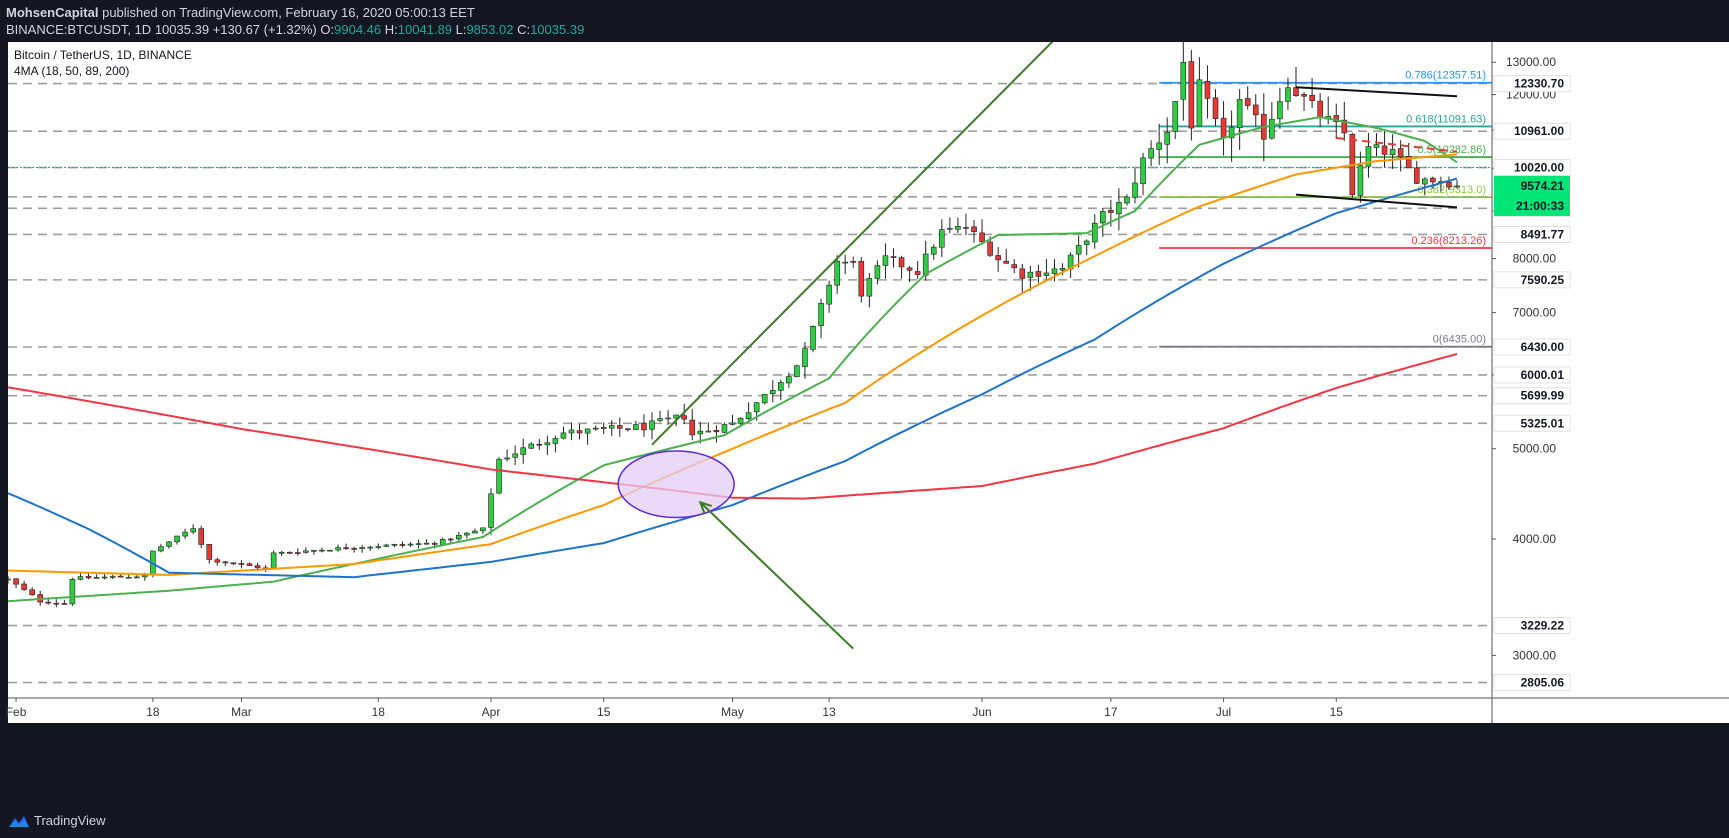 The width and height of the screenshot is (1729, 838). I want to click on time-axis-panel, so click(750, 710).